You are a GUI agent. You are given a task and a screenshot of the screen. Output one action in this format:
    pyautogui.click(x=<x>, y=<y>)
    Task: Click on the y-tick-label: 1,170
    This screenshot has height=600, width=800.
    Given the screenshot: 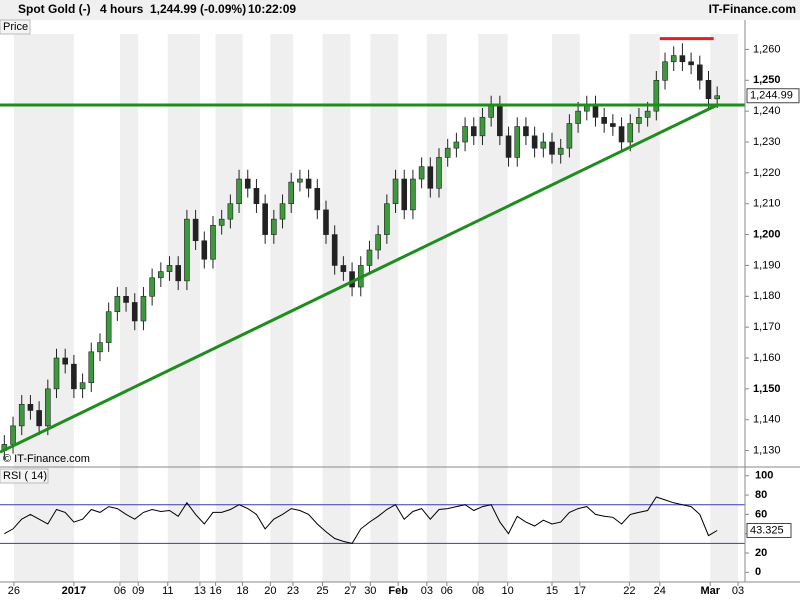 What is the action you would take?
    pyautogui.click(x=767, y=327)
    